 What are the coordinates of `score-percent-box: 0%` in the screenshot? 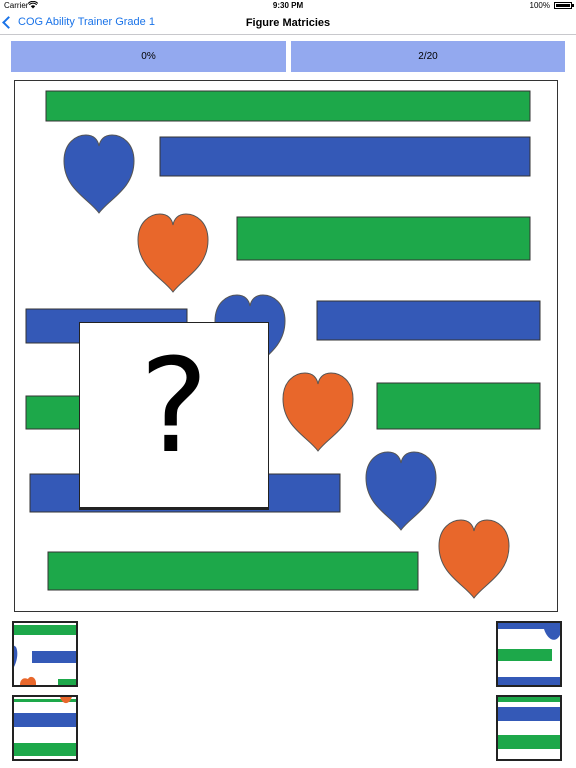 It's located at (148, 56).